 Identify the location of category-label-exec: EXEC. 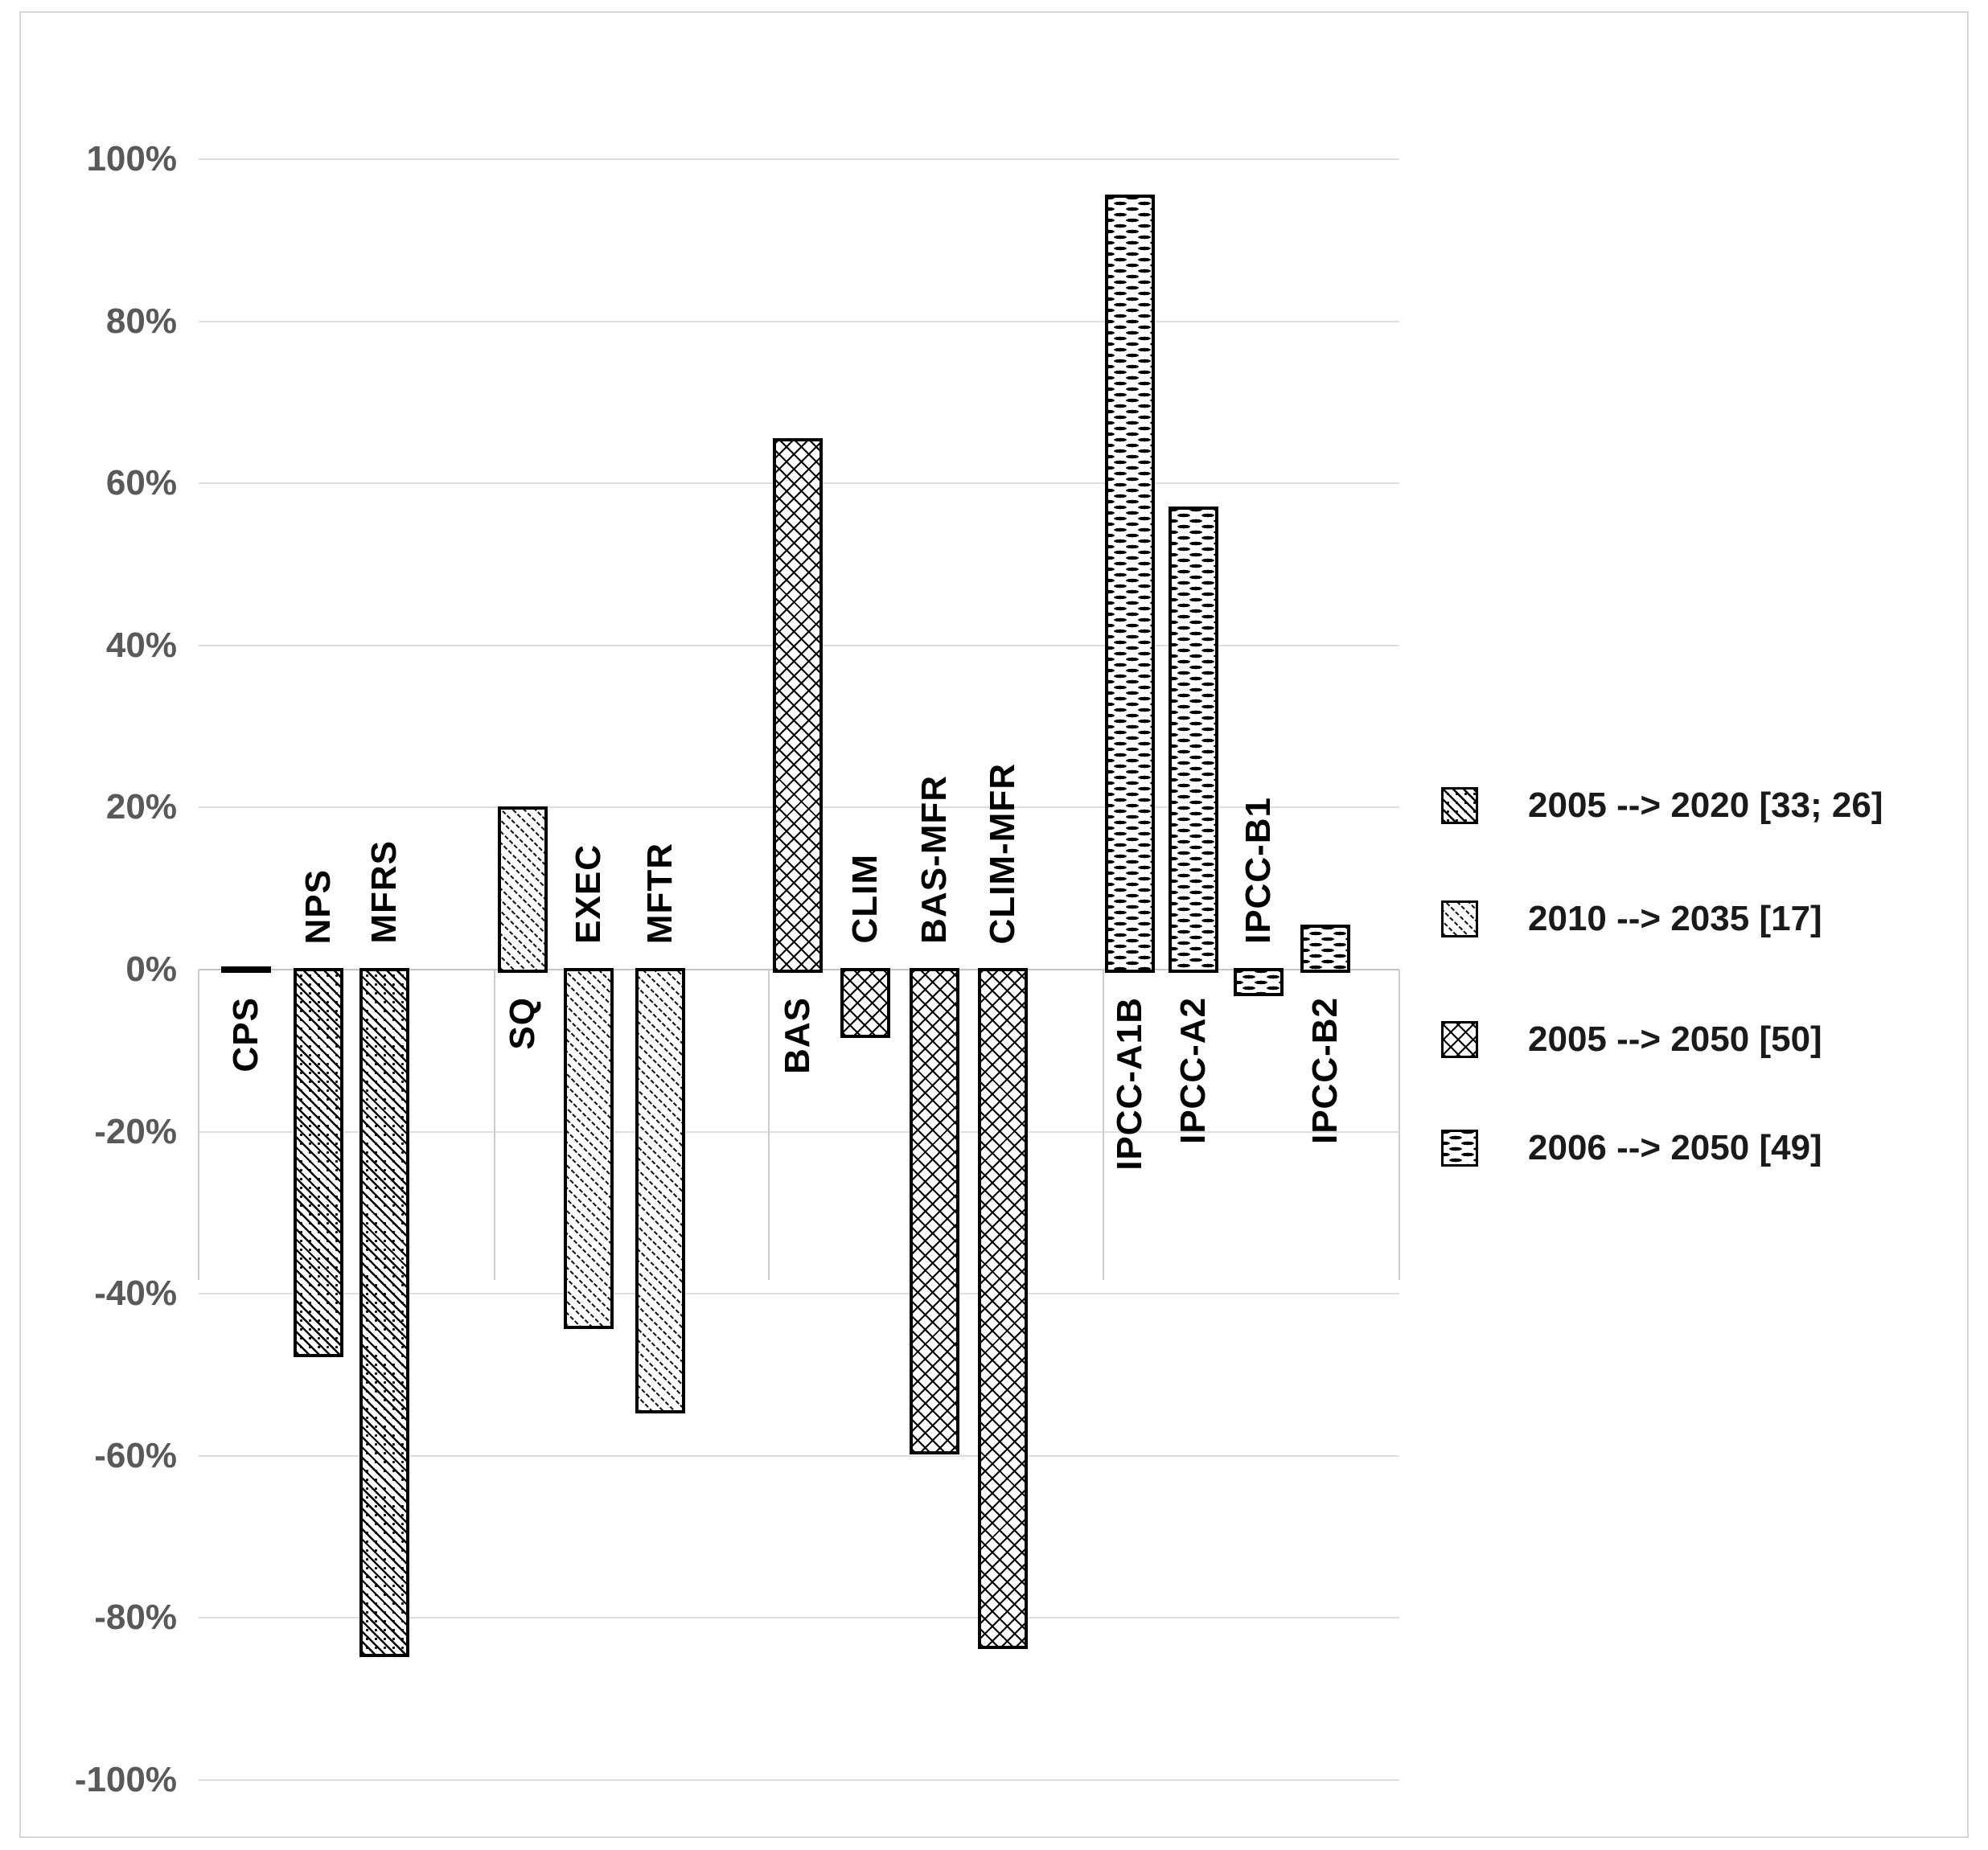
(588, 894).